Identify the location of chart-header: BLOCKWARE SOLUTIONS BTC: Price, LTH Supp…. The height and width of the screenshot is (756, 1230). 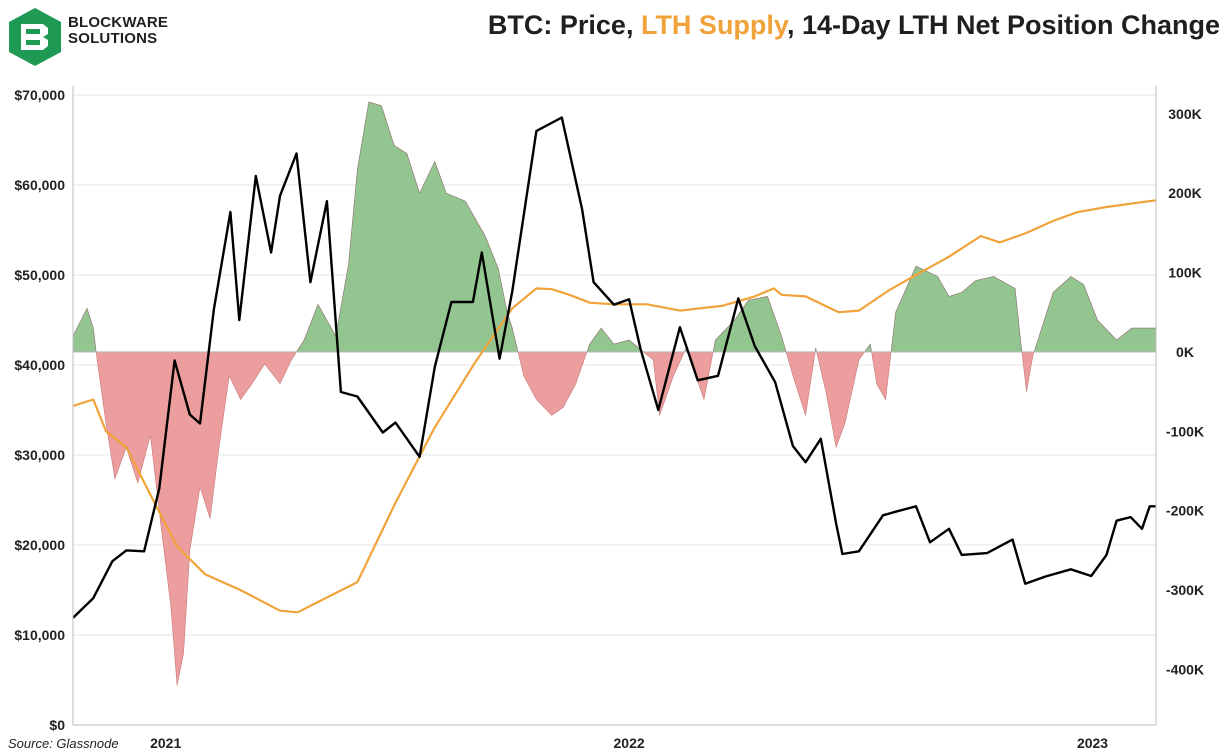
(615, 43).